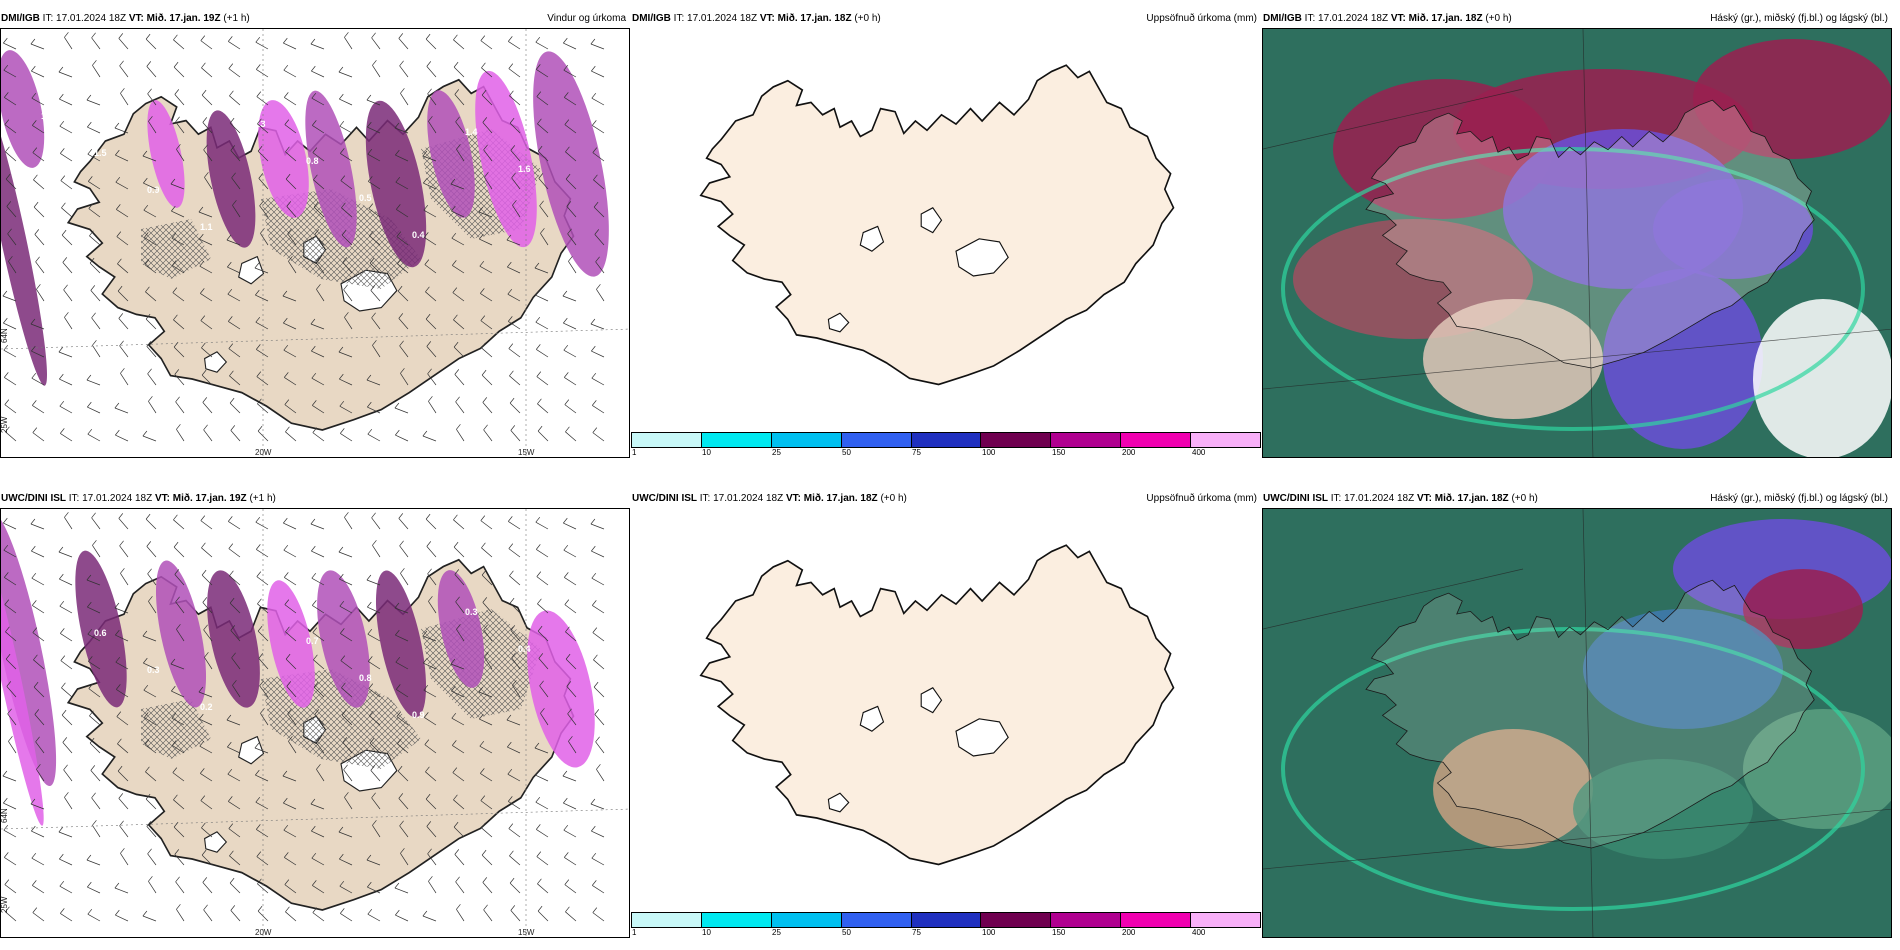 The width and height of the screenshot is (1900, 950). Describe the element at coordinates (1201, 498) in the screenshot. I see `panel-title: Uppsöfnuð úrkoma (mm)` at that location.